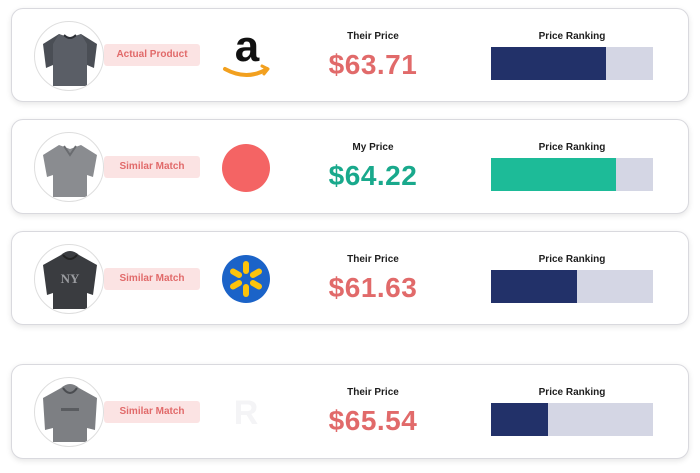  What do you see at coordinates (373, 420) in the screenshot?
I see `price-value: $65.54` at bounding box center [373, 420].